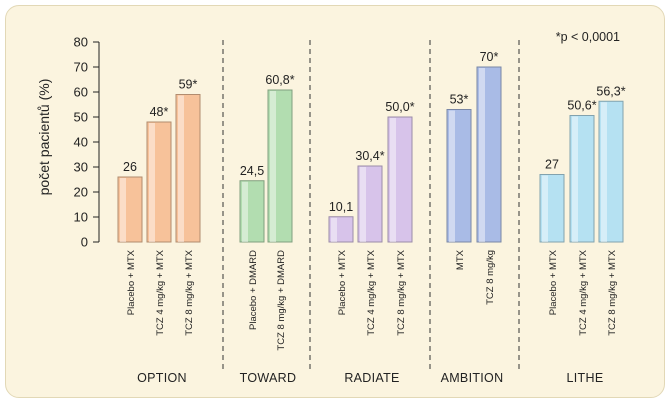 Image resolution: width=672 pixels, height=404 pixels. I want to click on y-tick-label: 50, so click(81, 117).